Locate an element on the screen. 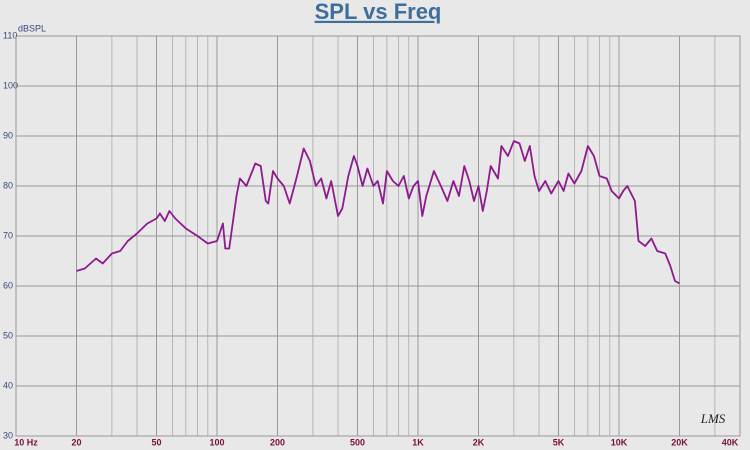  y-axis-label: dBSPL is located at coordinates (32, 28).